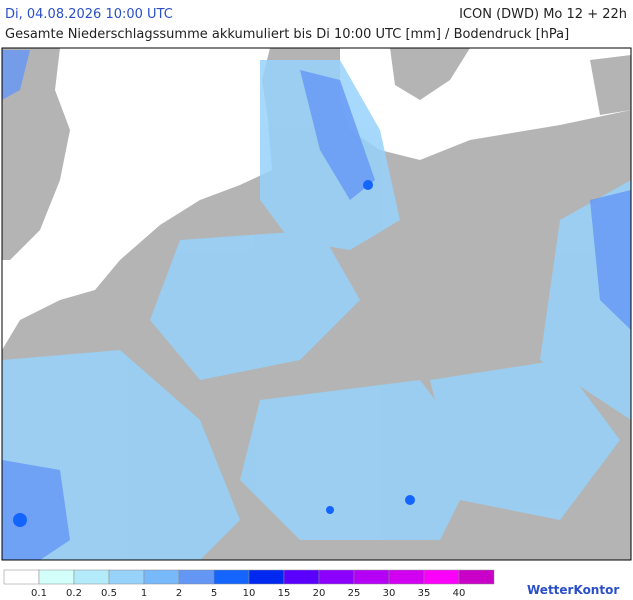 The height and width of the screenshot is (600, 633). Describe the element at coordinates (543, 14) in the screenshot. I see `model-title: ICON (DWD) Mo 12 + 22h` at that location.